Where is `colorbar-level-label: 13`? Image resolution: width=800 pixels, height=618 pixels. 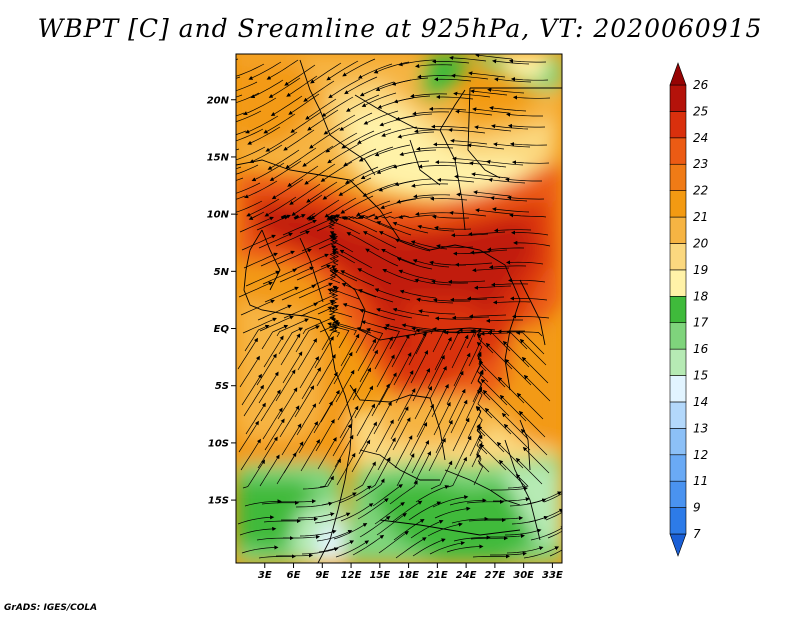
colorbar-level-label: 13 is located at coordinates (700, 428).